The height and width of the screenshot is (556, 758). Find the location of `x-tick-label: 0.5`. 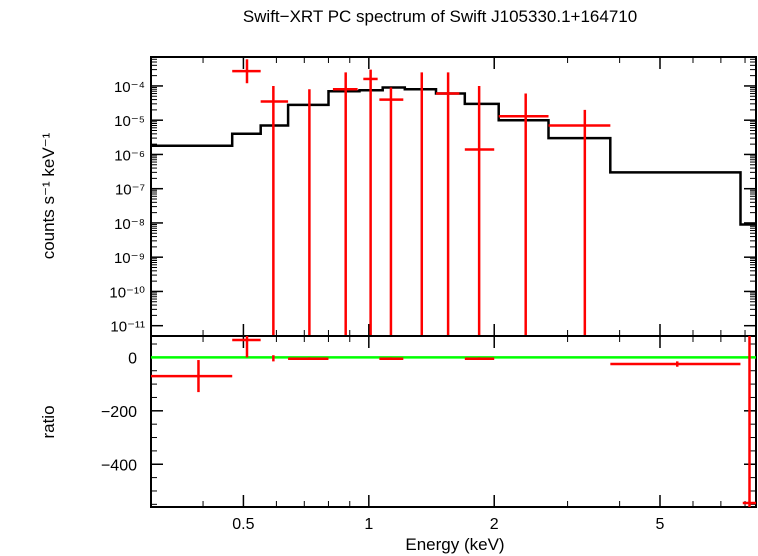

x-tick-label: 0.5 is located at coordinates (243, 524).